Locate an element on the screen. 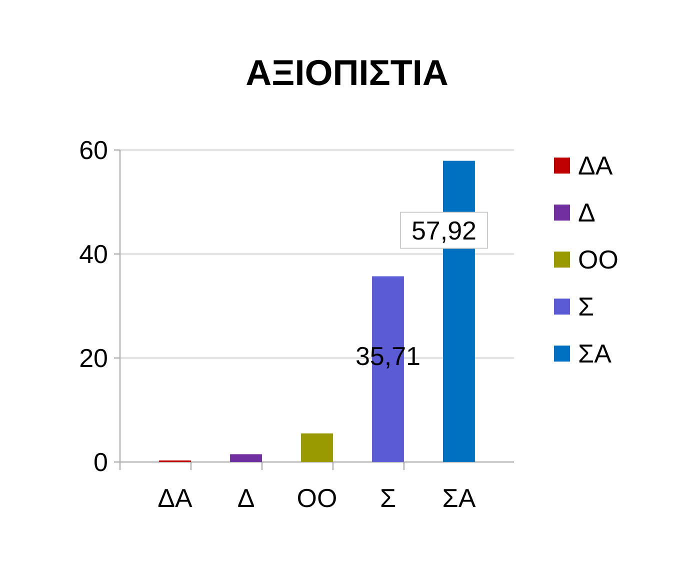 This screenshot has width=689, height=562. chart-title: ΑΞΙΟΠΙΣΤΙΑ is located at coordinates (347, 72).